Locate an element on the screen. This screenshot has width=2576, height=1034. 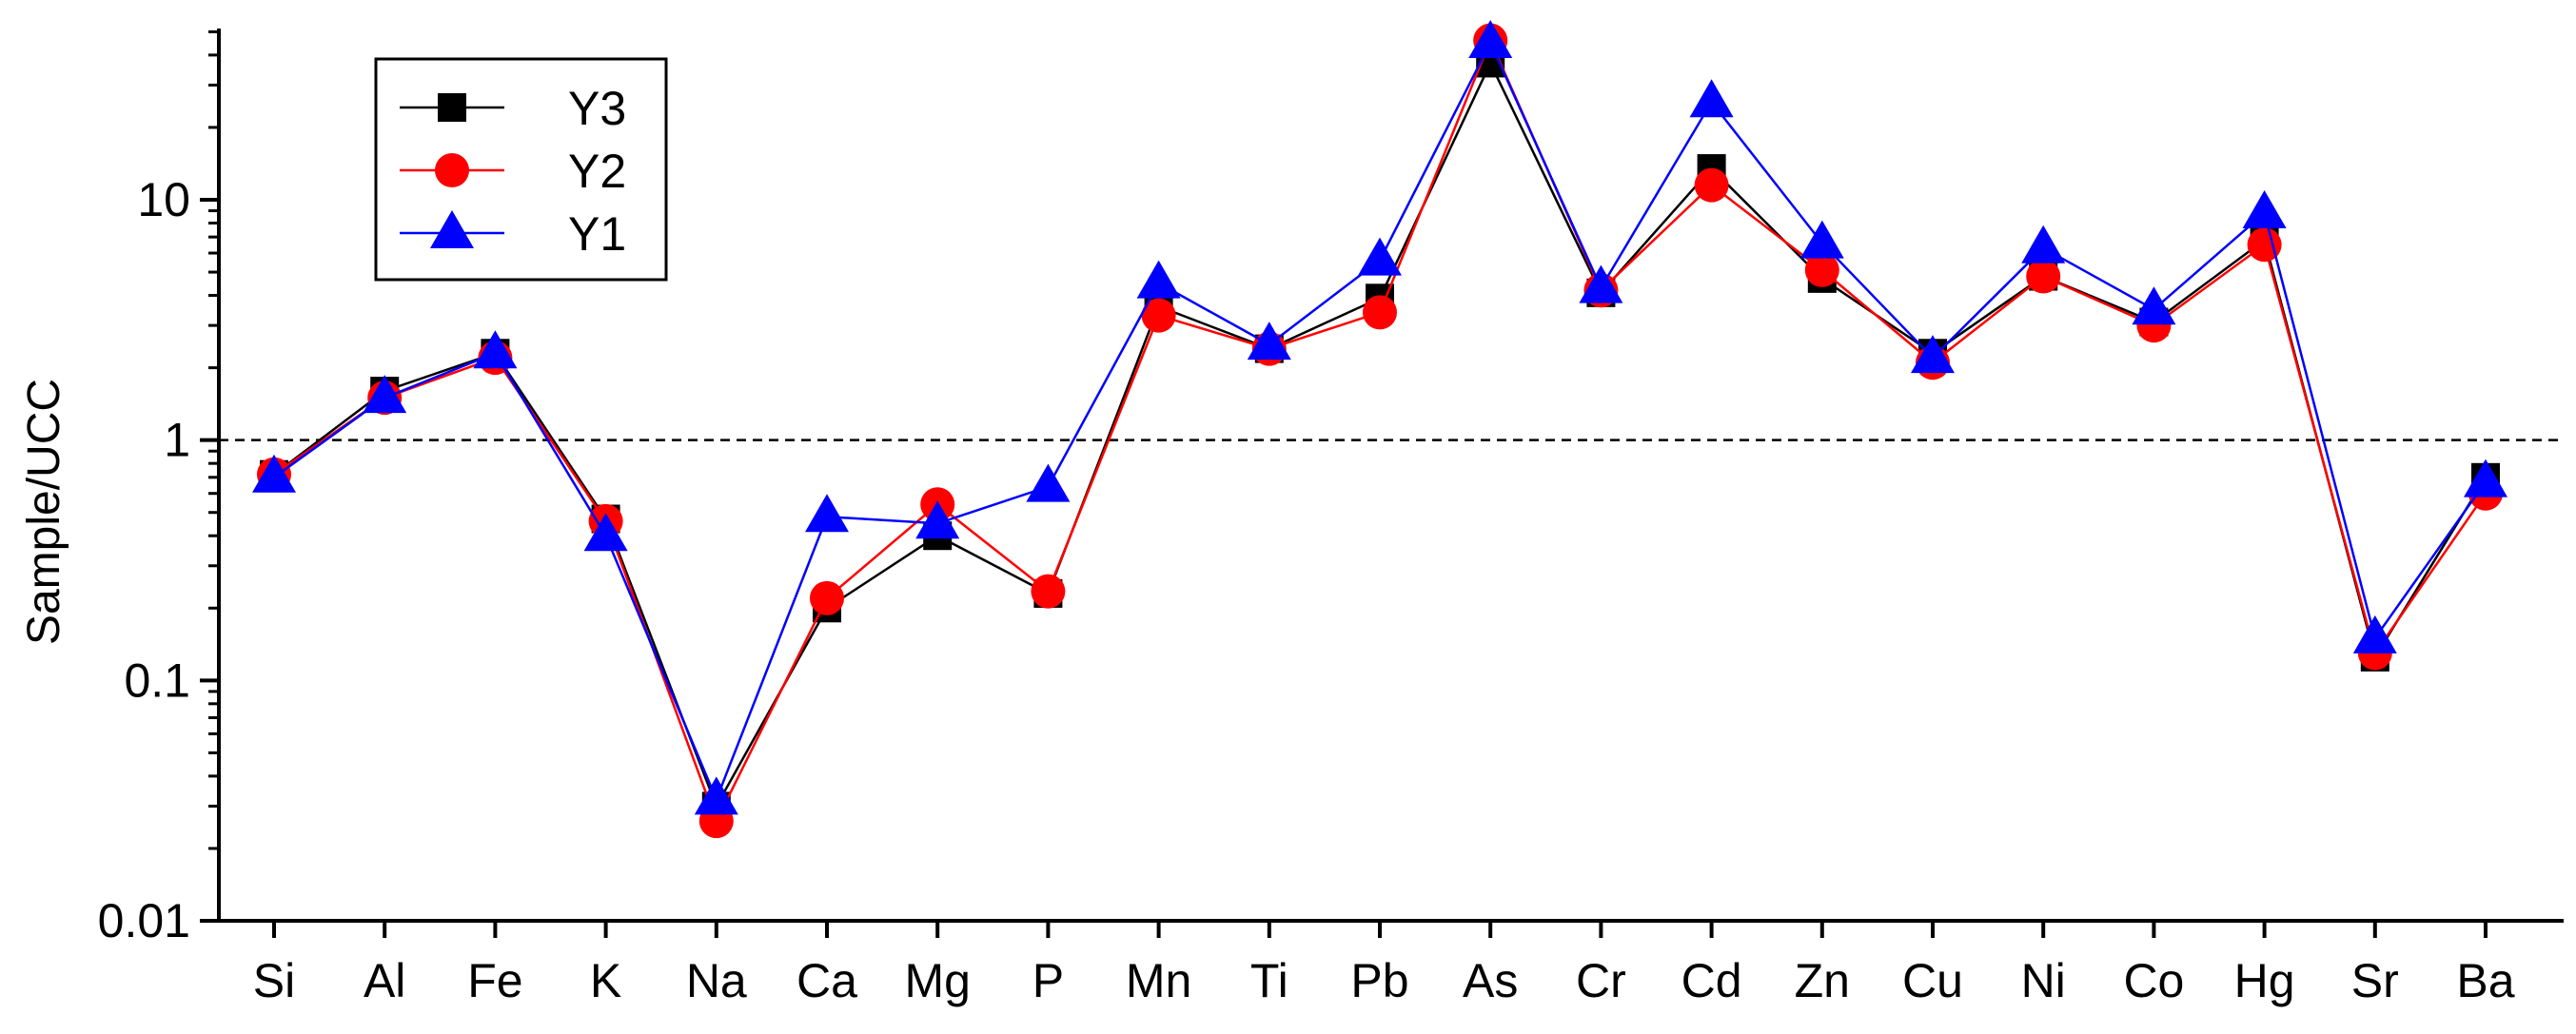
data-point-y2-mn is located at coordinates (1158, 315).